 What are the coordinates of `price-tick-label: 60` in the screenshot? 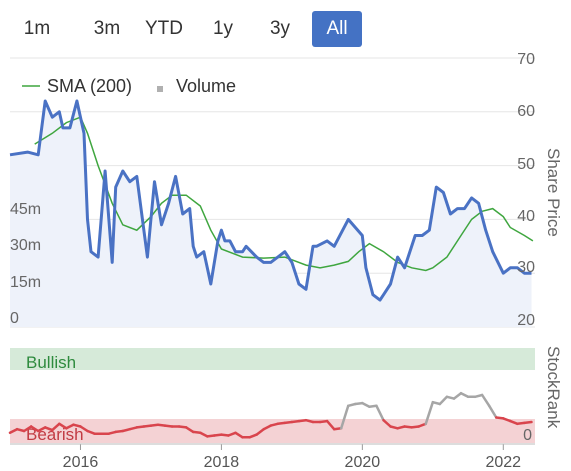 It's located at (526, 111).